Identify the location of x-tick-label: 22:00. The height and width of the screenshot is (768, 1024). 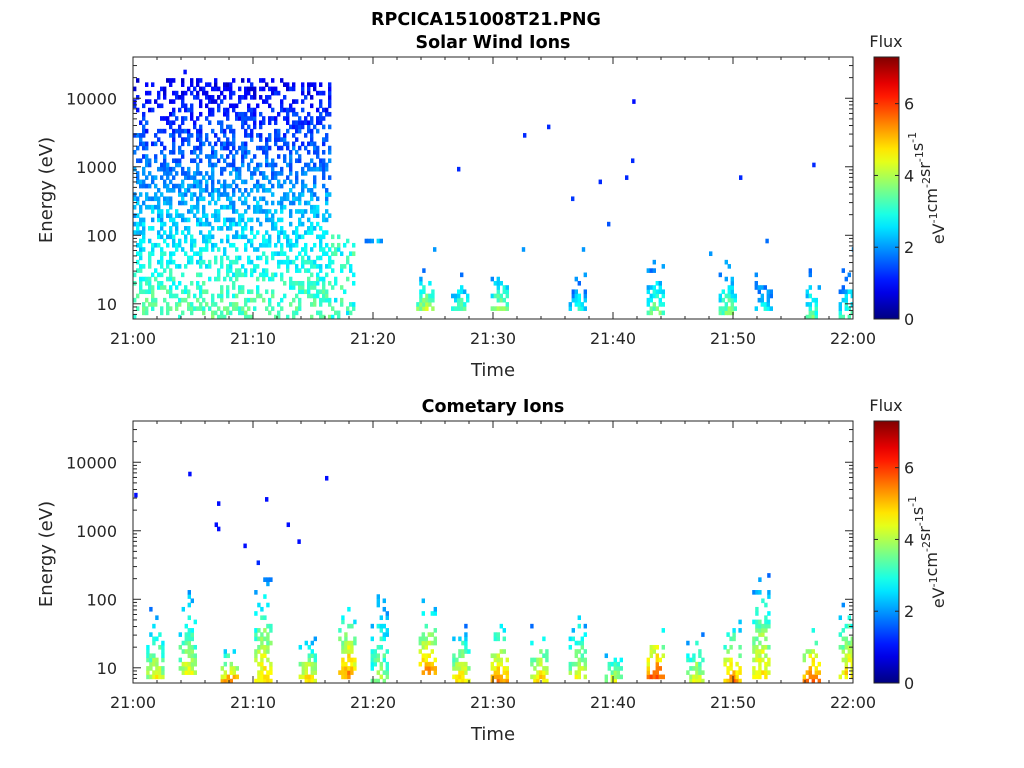
(853, 338).